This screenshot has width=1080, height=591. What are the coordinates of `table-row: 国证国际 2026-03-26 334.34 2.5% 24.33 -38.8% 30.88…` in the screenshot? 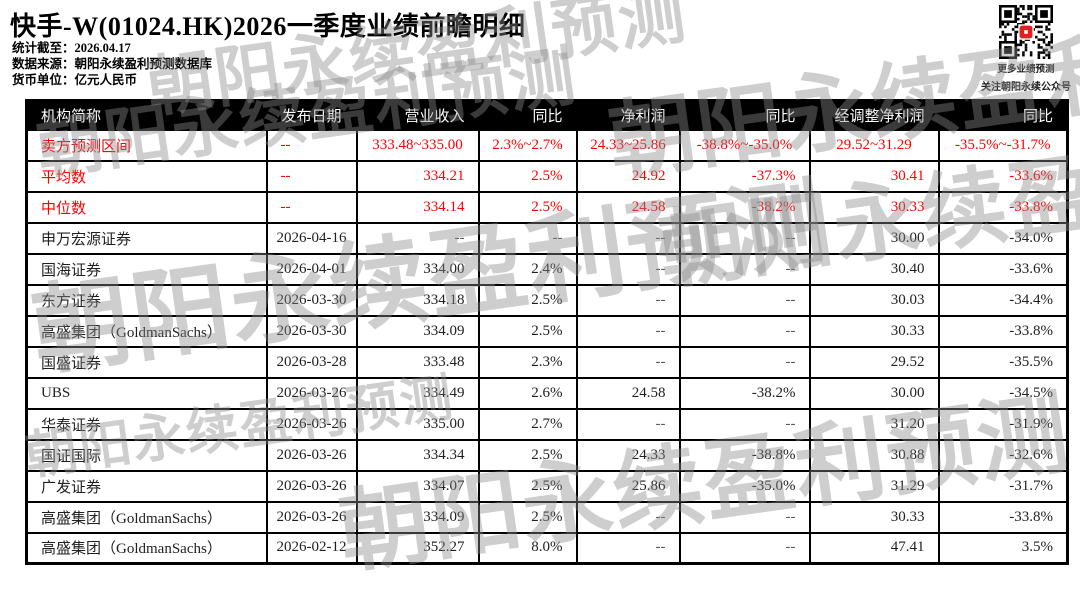 It's located at (547, 455).